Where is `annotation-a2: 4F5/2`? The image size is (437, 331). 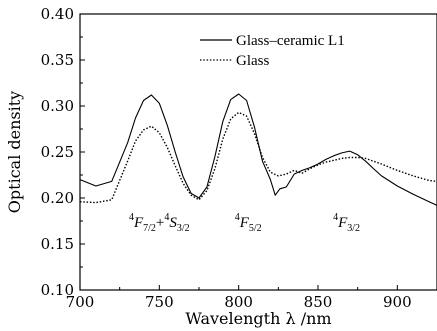
annotation-a2: 4F5/2 is located at coordinates (248, 223).